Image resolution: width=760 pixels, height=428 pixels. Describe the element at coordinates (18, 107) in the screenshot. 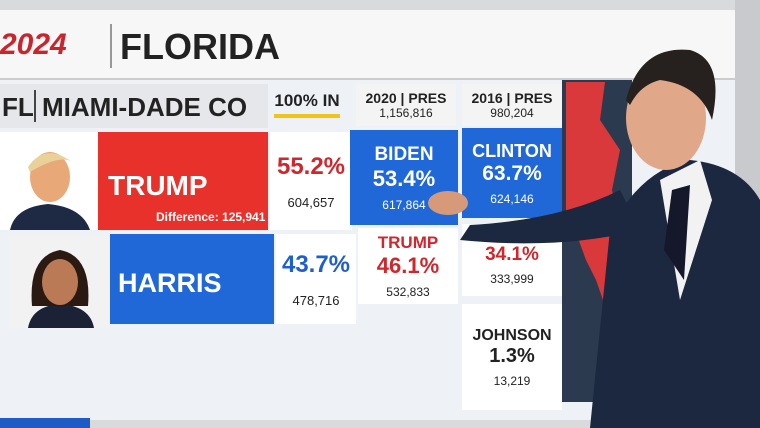

I see `state-abbr: FL` at that location.